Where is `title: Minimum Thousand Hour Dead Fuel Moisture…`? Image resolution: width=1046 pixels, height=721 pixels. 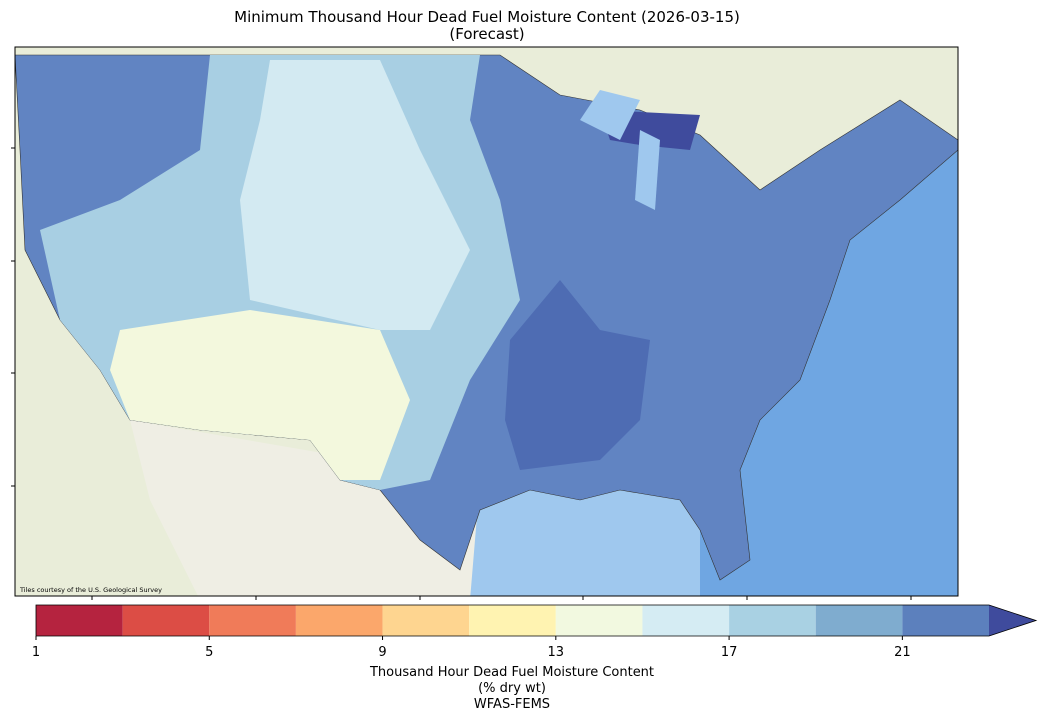
title: Minimum Thousand Hour Dead Fuel Moisture… is located at coordinates (487, 17).